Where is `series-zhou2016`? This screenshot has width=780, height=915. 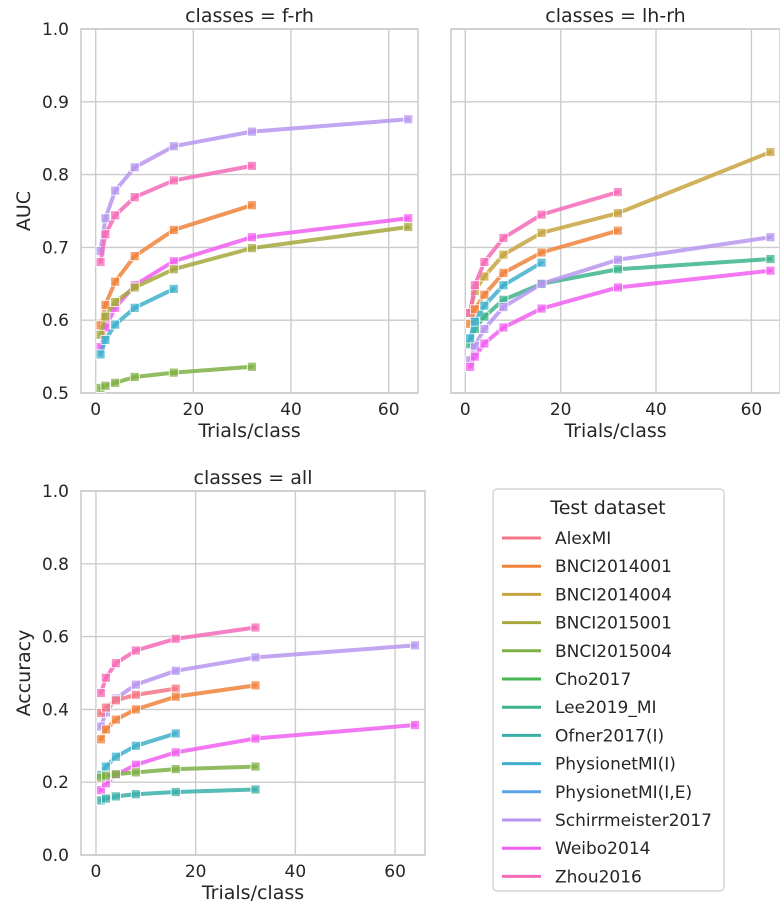
series-zhou2016 is located at coordinates (178, 660).